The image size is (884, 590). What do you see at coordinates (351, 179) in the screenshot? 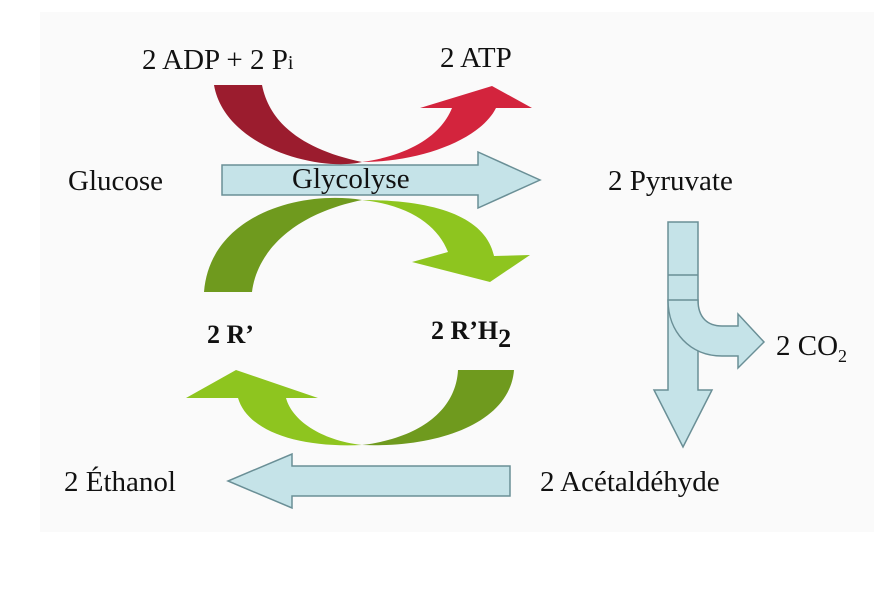
I see `glycolyse-label: Glycolyse` at bounding box center [351, 179].